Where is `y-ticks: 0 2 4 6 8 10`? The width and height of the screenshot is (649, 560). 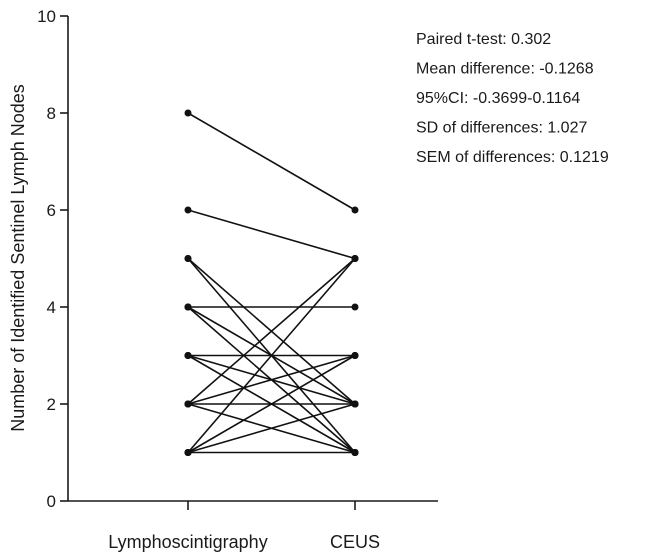 y-ticks: 0 2 4 6 8 10 is located at coordinates (52, 259).